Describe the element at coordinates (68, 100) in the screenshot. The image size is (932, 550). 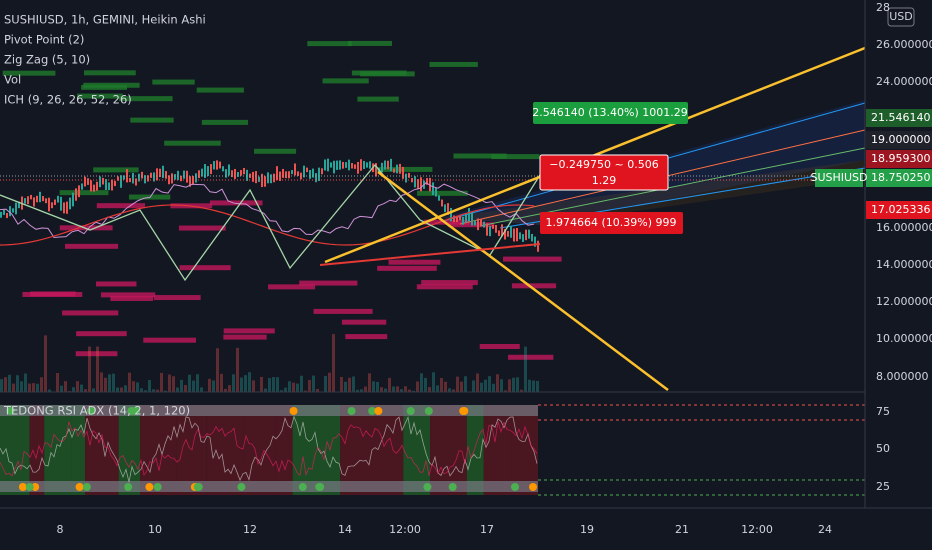
I see `indicator-legend: ICH (9, 26, 26, 52, 26)` at that location.